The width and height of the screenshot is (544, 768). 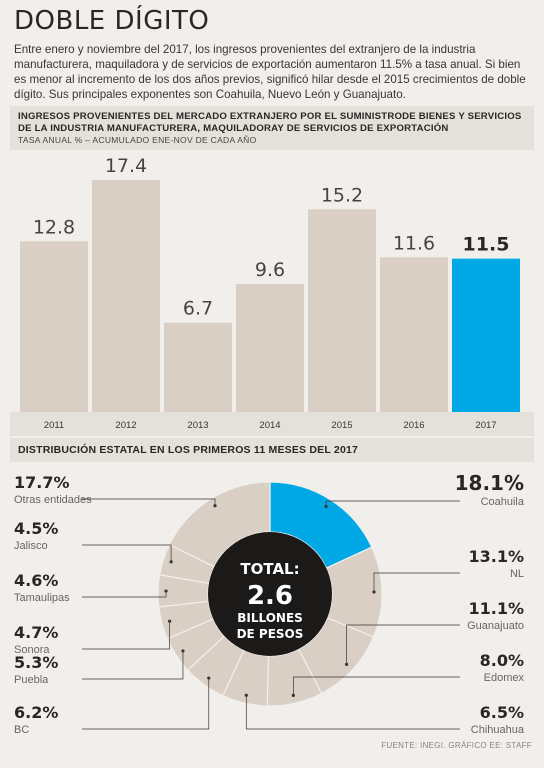 What do you see at coordinates (486, 245) in the screenshot?
I see `bar-value-label: 11.5` at bounding box center [486, 245].